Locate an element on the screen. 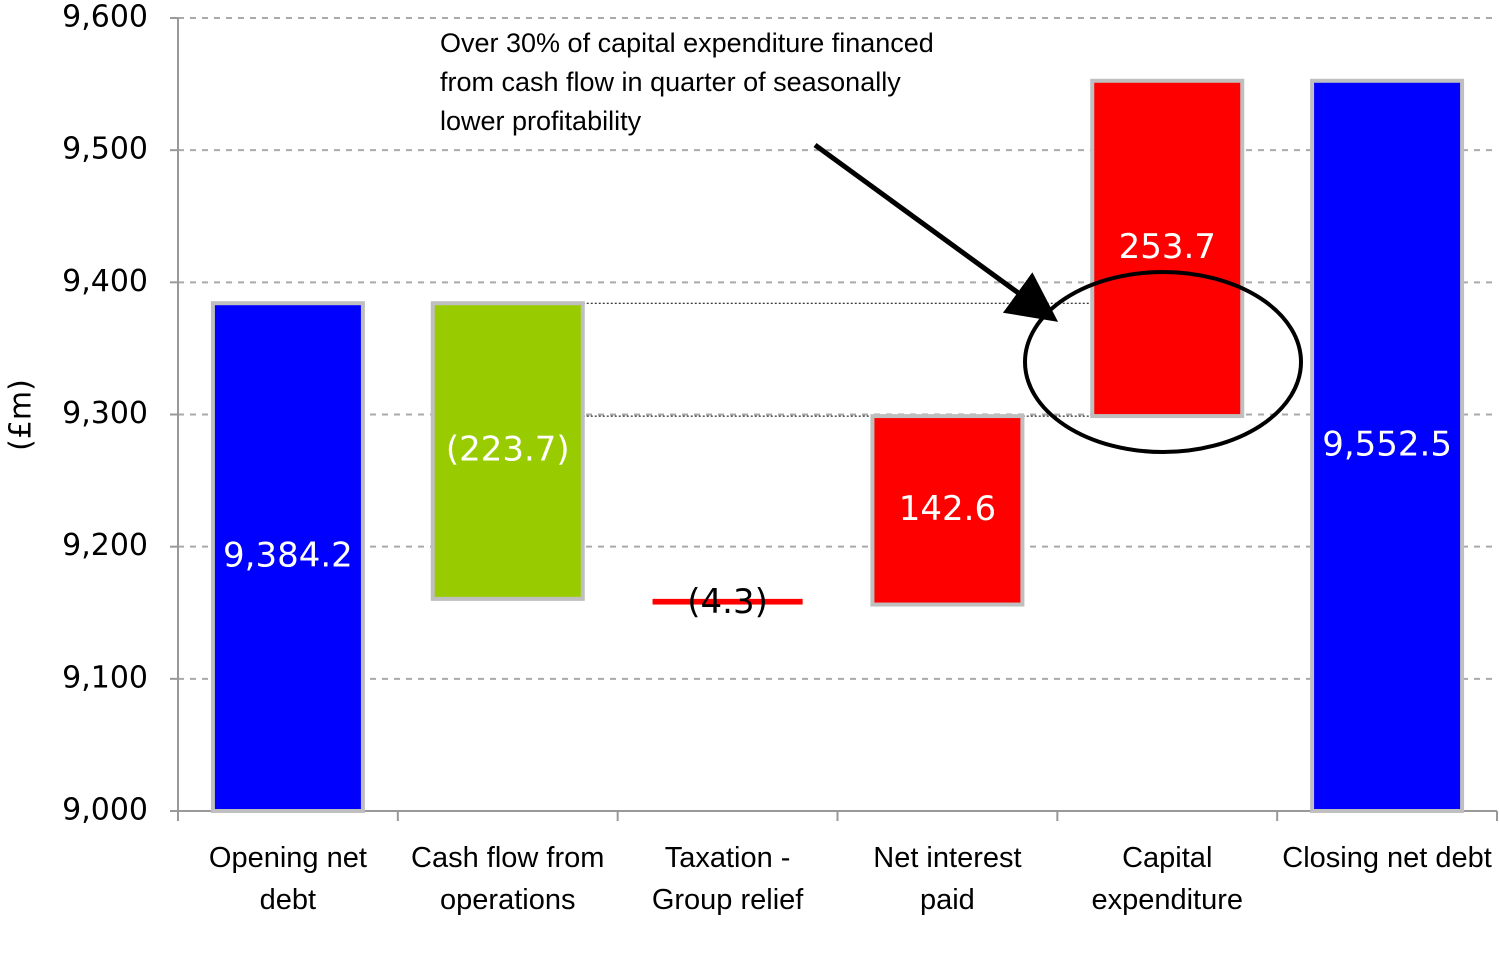 This screenshot has width=1499, height=957. x-tick-label: Capital expenditure is located at coordinates (1167, 879).